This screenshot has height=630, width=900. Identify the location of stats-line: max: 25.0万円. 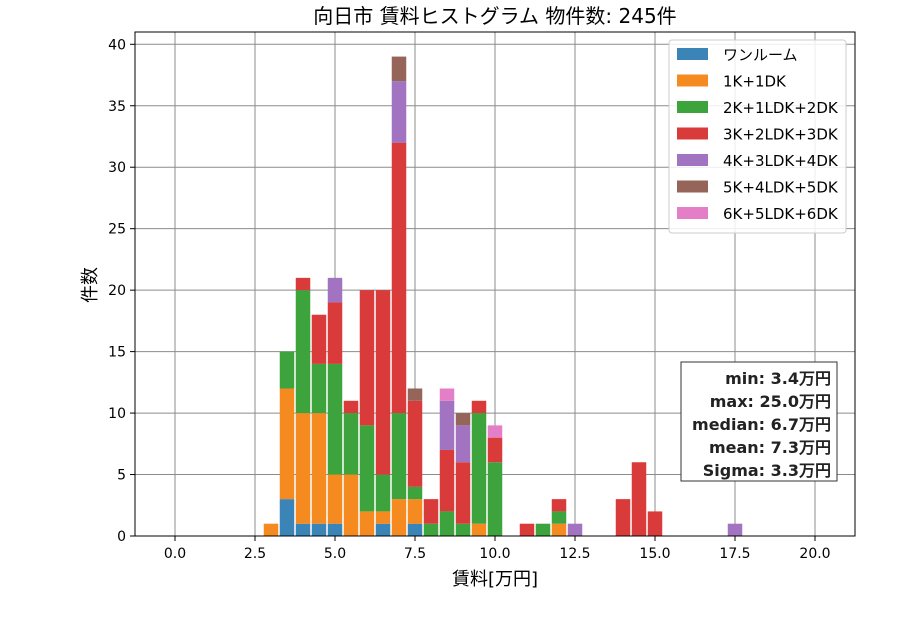
(770, 401).